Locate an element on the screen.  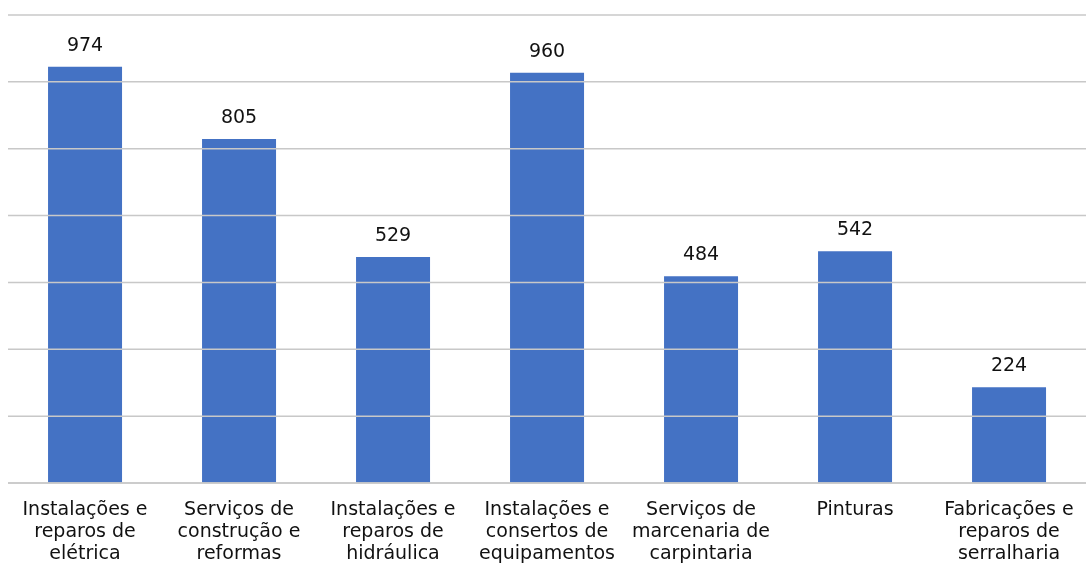
x-tick-label: Serviços de construção e reformas is located at coordinates (239, 530).